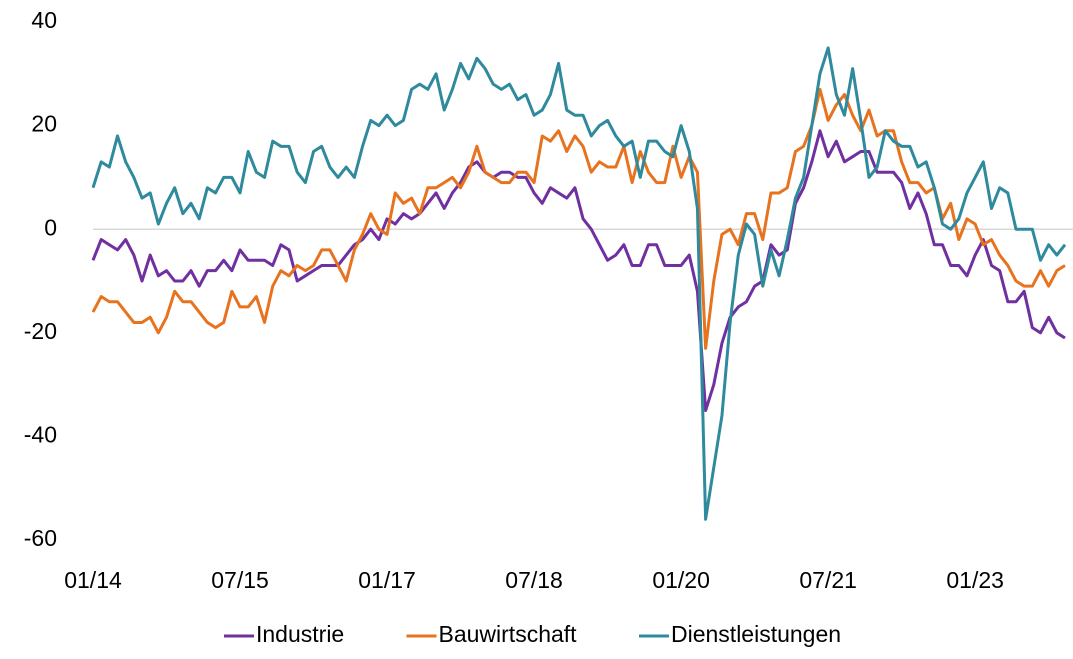 The width and height of the screenshot is (1073, 659). I want to click on x-tick-label: 01/17, so click(387, 580).